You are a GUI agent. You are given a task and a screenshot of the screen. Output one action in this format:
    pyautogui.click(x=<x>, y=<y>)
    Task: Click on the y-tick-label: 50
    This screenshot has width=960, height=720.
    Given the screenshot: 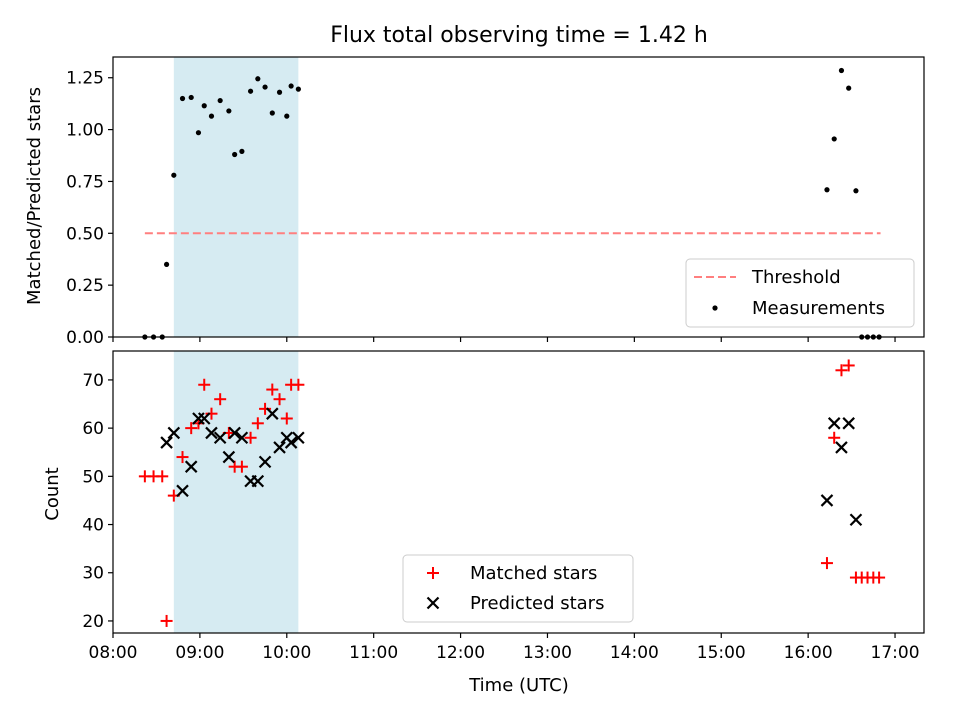 What is the action you would take?
    pyautogui.click(x=93, y=477)
    